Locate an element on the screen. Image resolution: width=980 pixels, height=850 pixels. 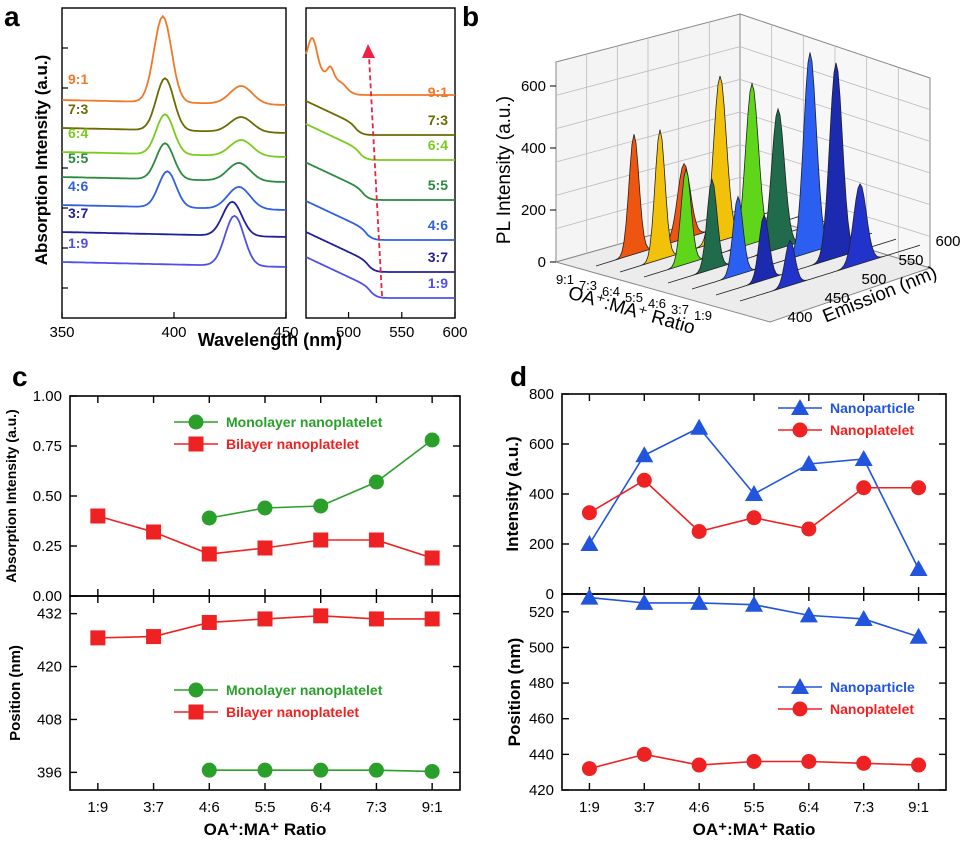
trend-arrow is located at coordinates (375, 176).